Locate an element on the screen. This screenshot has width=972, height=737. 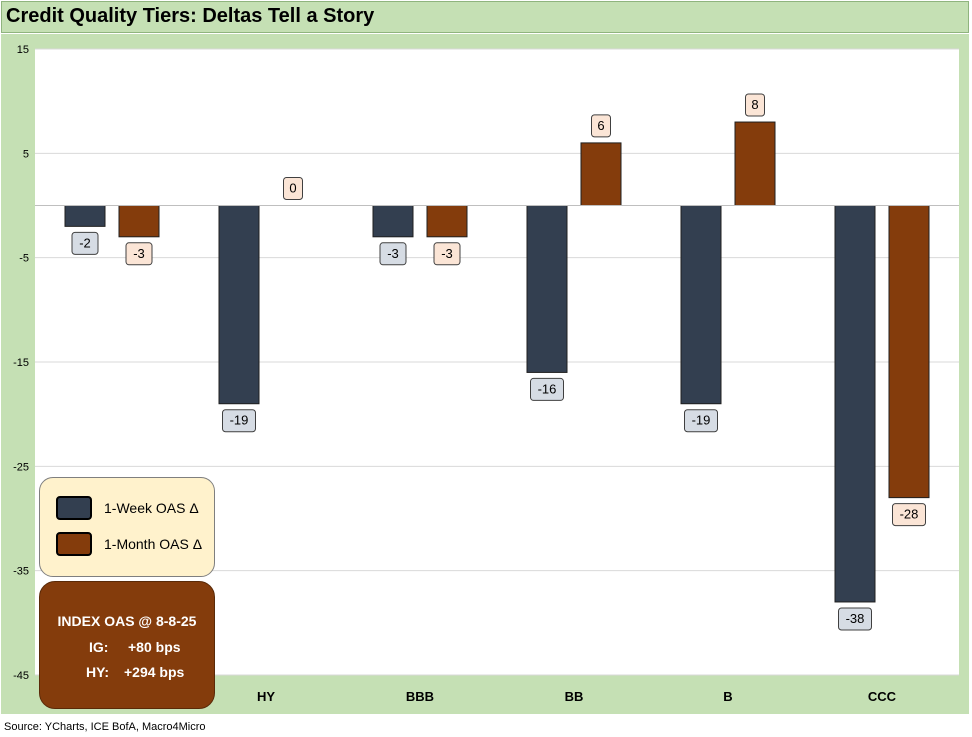
x-category-label: HY is located at coordinates (266, 696).